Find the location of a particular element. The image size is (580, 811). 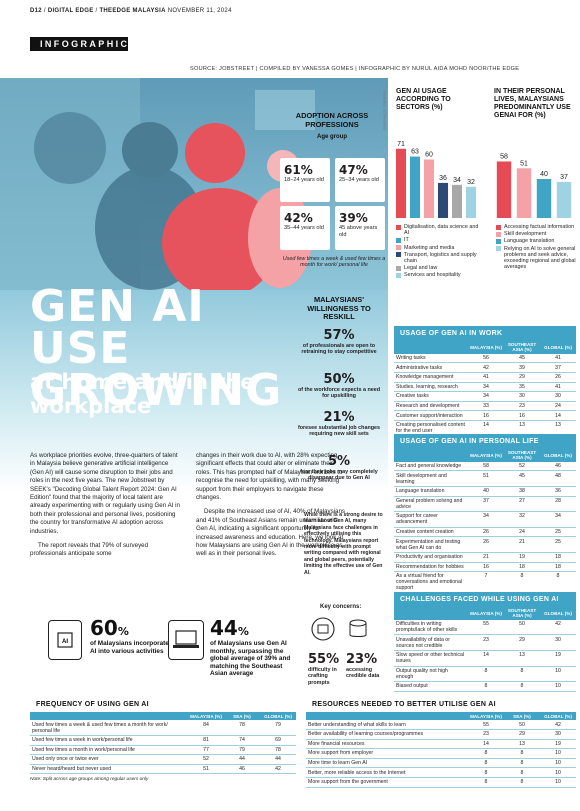

table-cell: 13 is located at coordinates (522, 658).